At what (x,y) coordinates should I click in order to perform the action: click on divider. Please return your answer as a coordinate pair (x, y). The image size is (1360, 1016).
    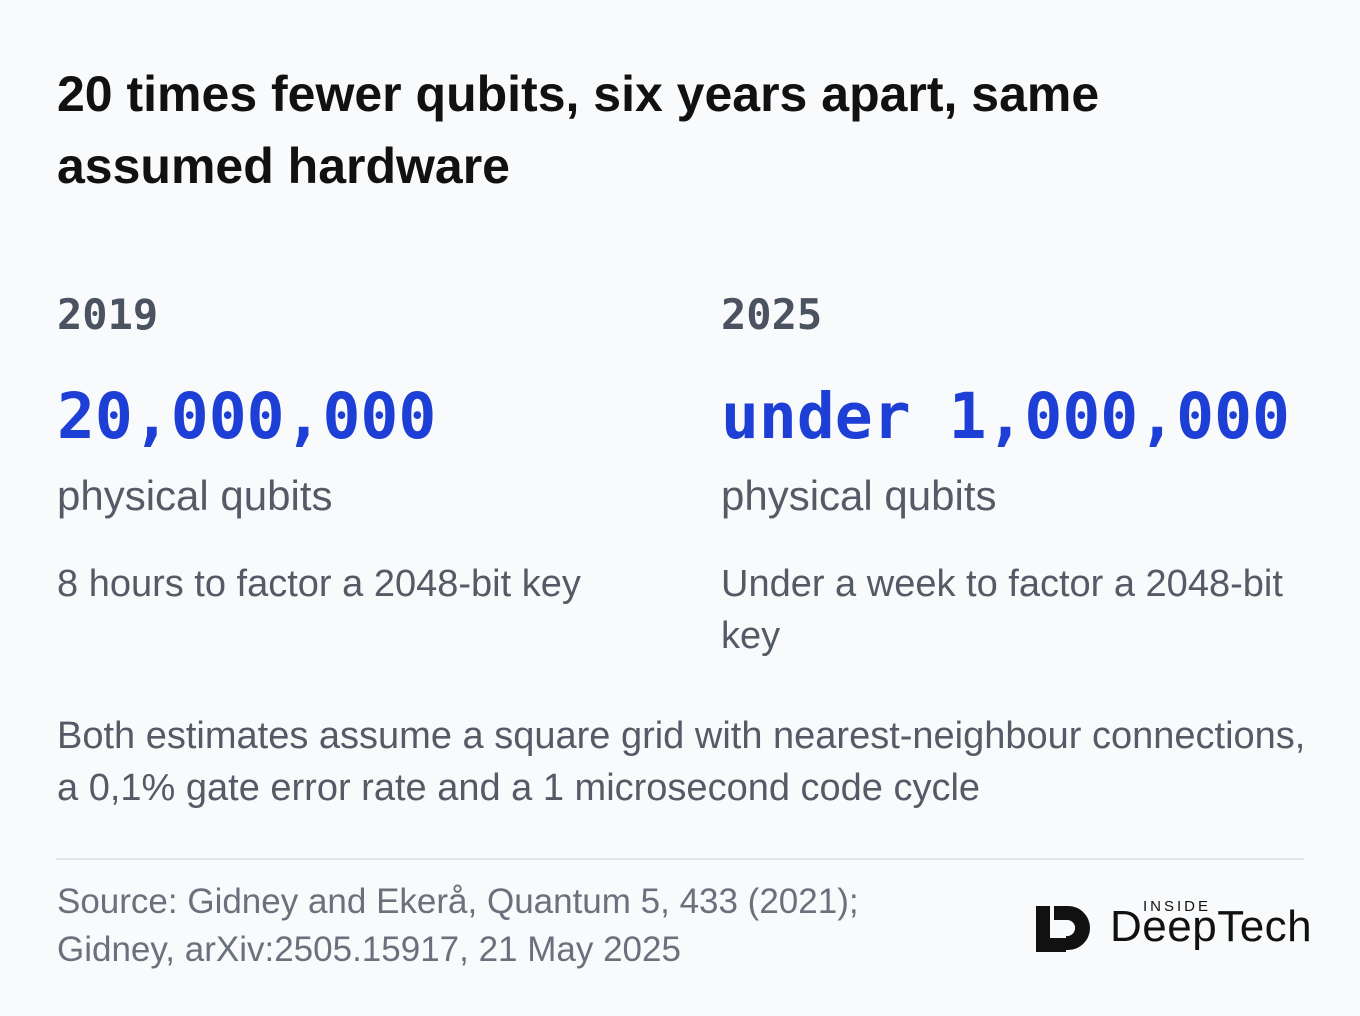
    Looking at the image, I should click on (680, 859).